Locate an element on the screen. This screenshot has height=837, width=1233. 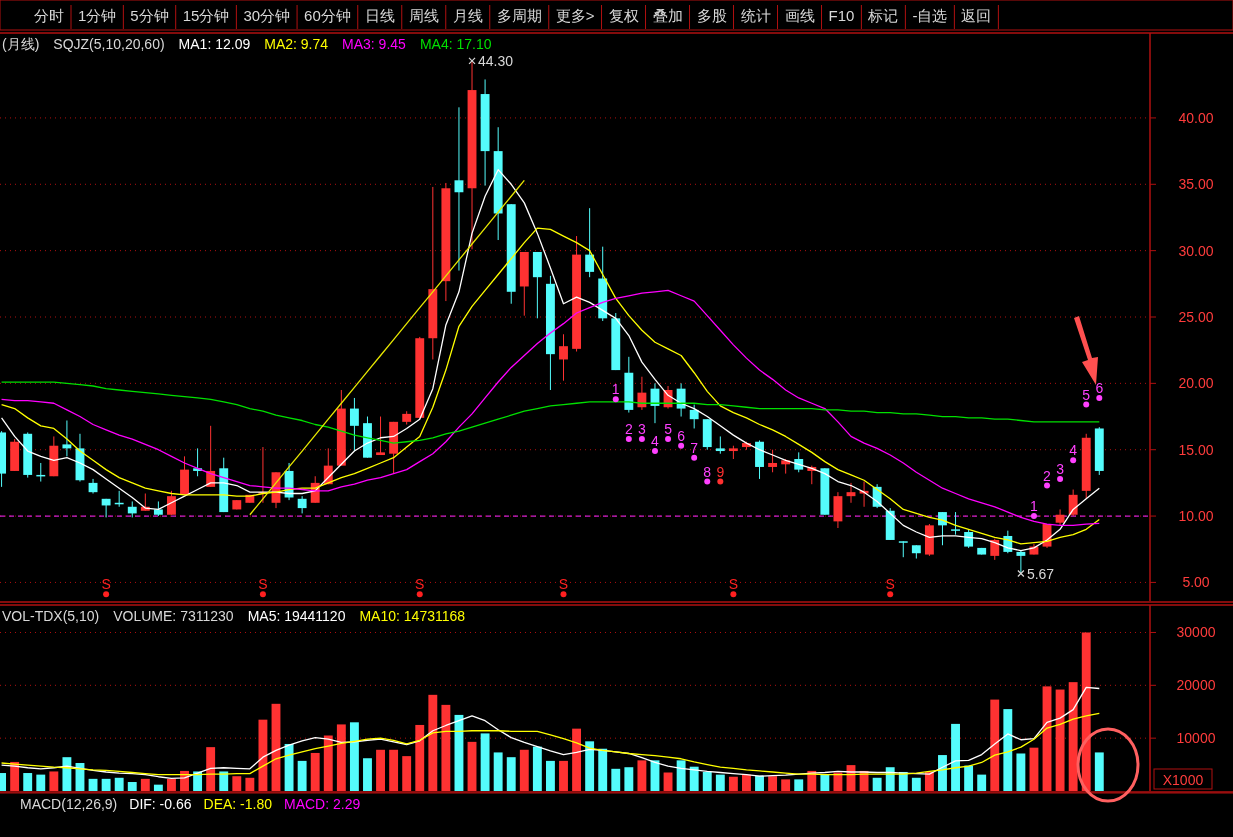
series-label: 7 is located at coordinates (694, 447).